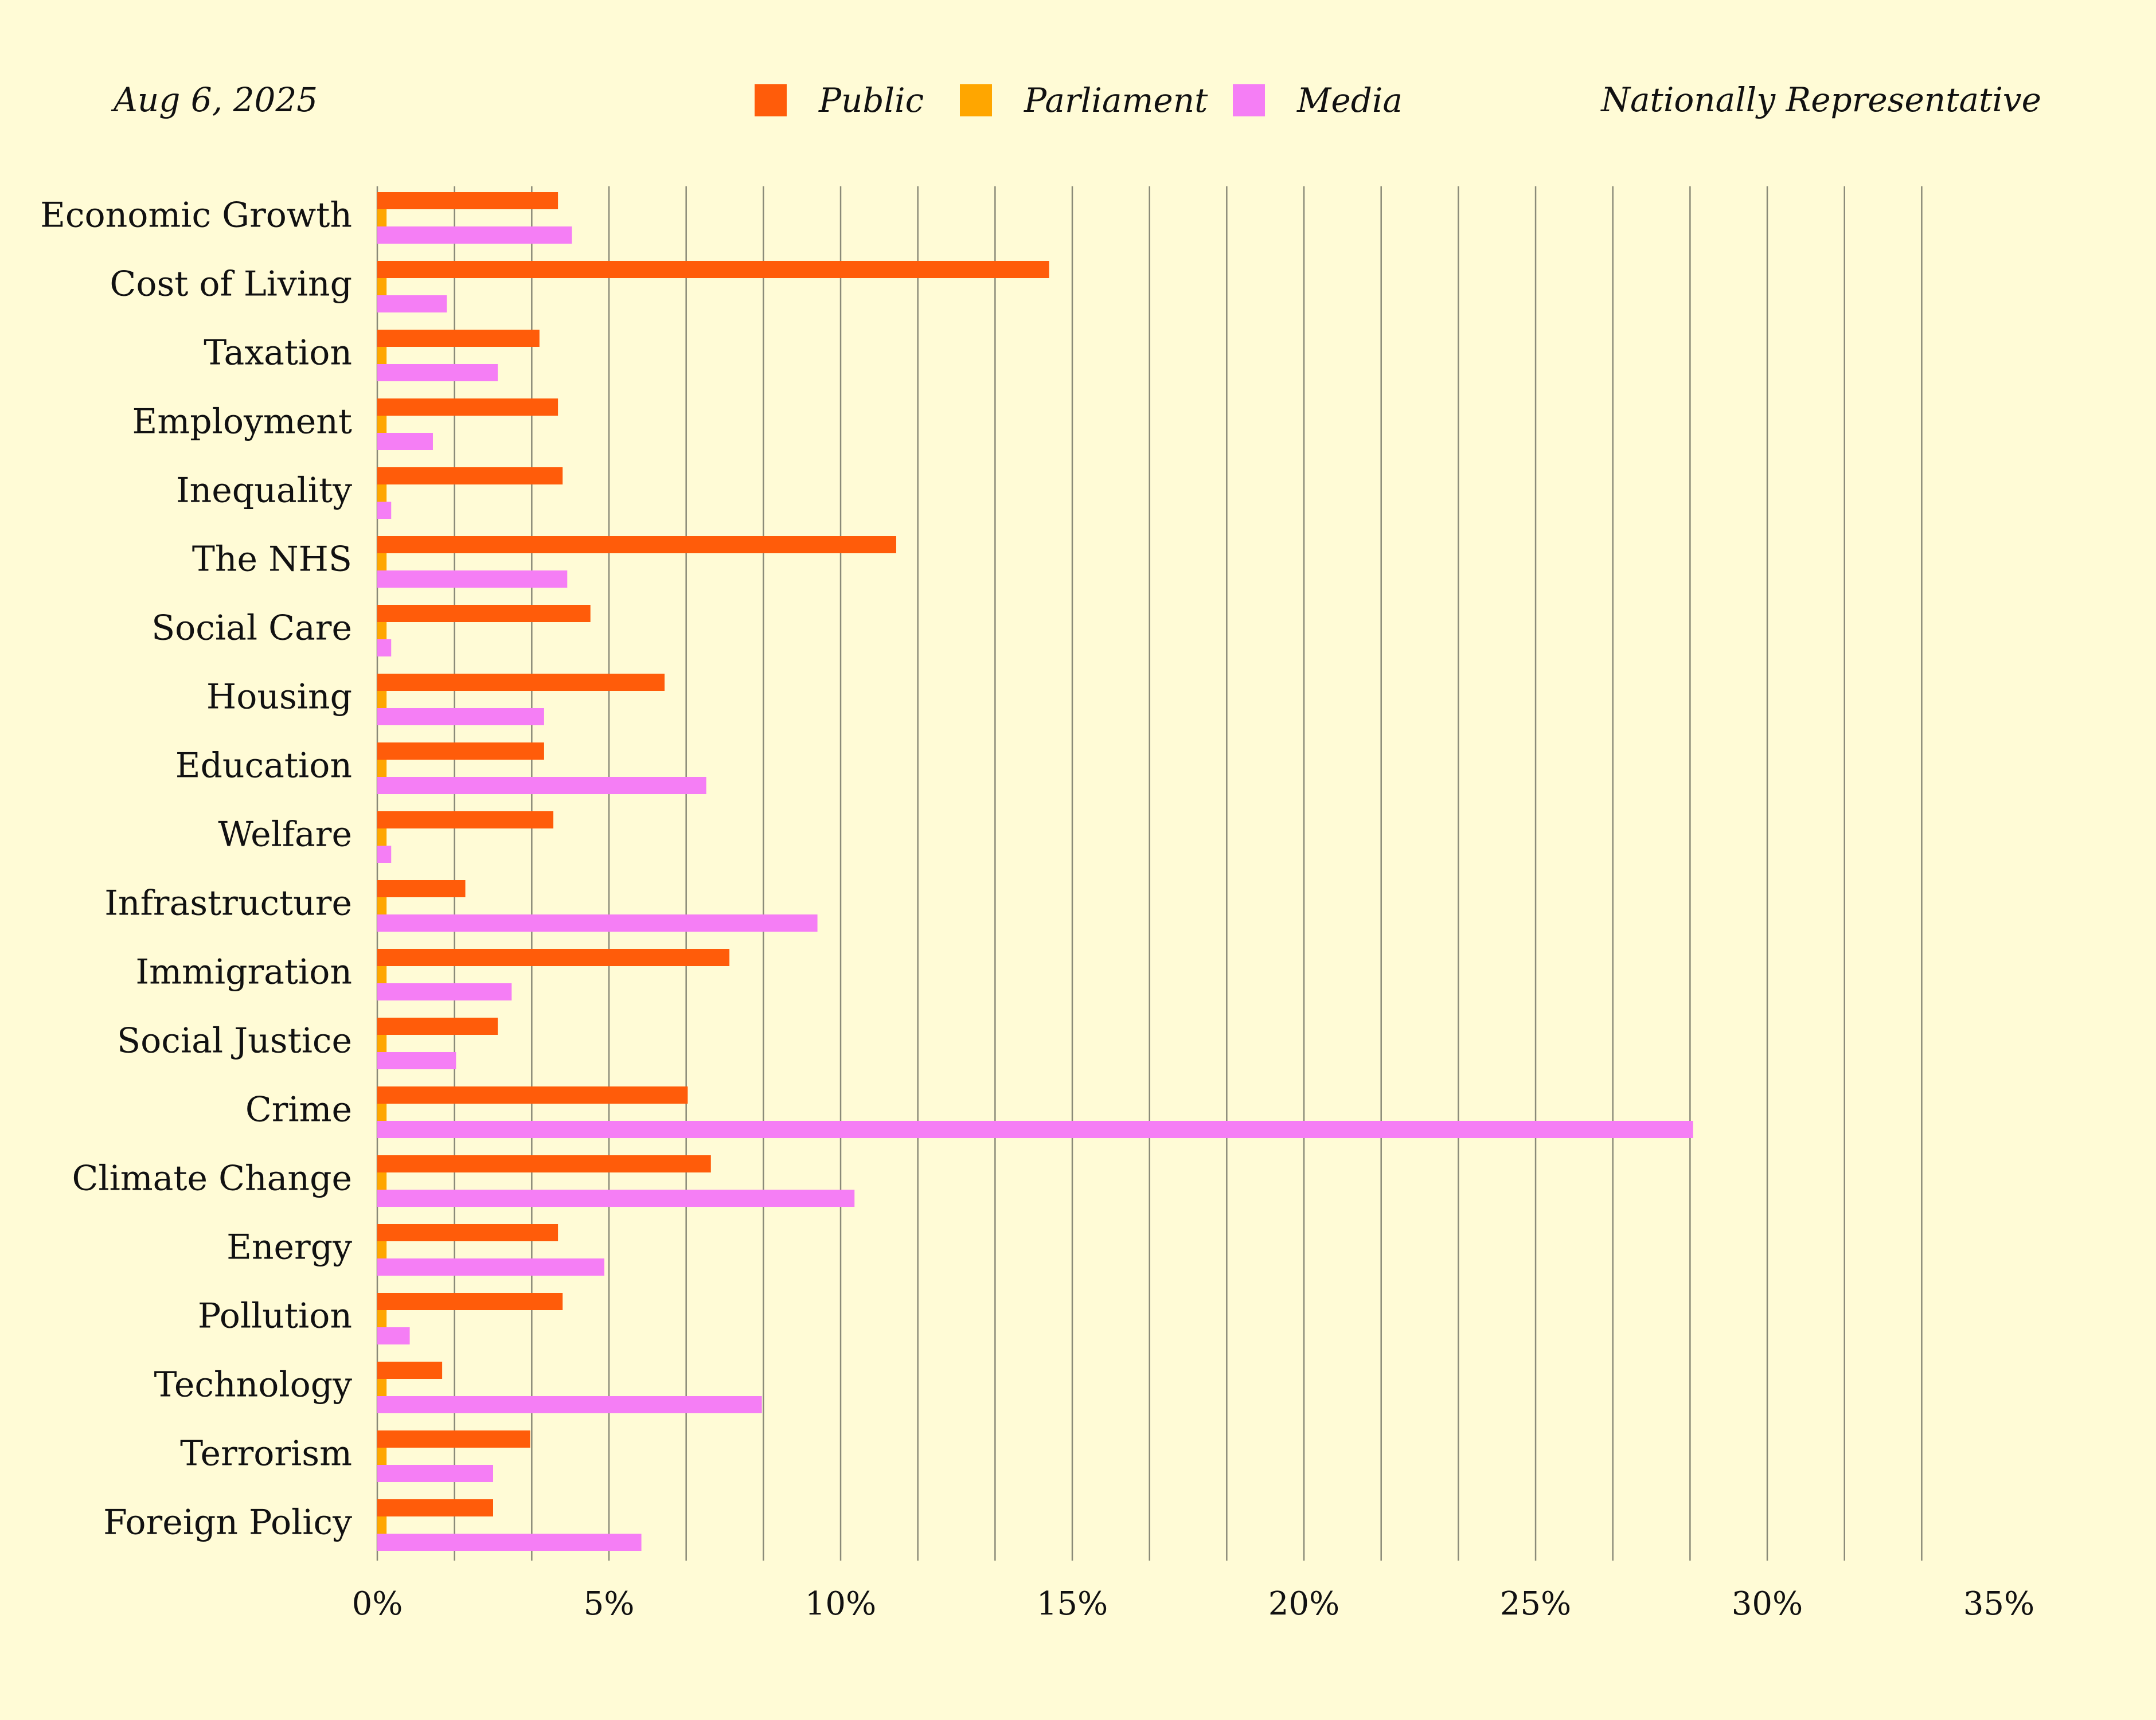 The height and width of the screenshot is (1720, 2156). Describe the element at coordinates (382, 1387) in the screenshot. I see `bar-parliament-technology` at that location.